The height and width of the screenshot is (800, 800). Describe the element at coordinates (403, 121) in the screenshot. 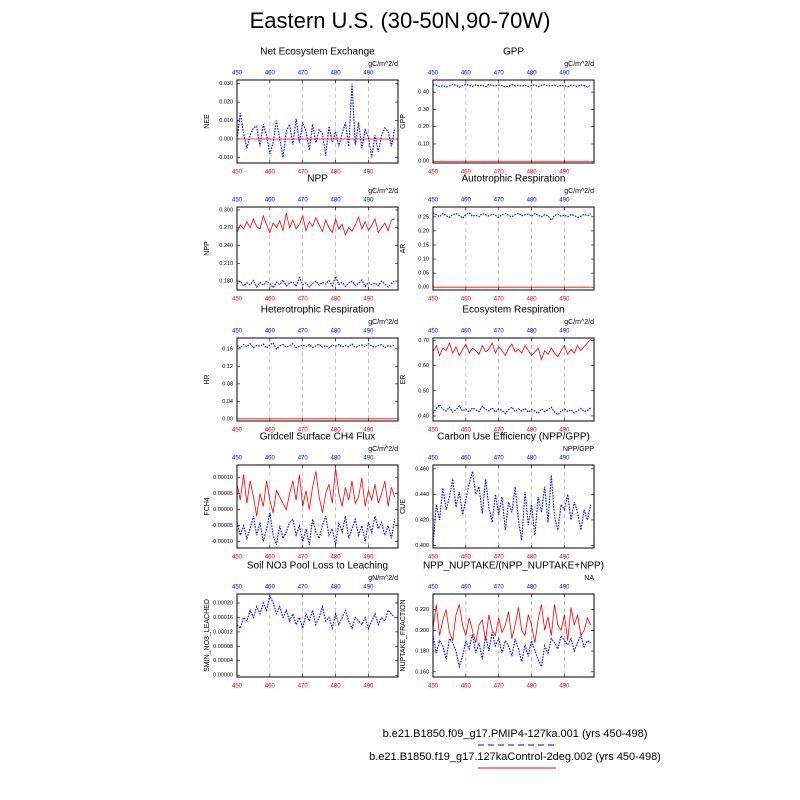

I see `y-axis-label: GPP` at that location.